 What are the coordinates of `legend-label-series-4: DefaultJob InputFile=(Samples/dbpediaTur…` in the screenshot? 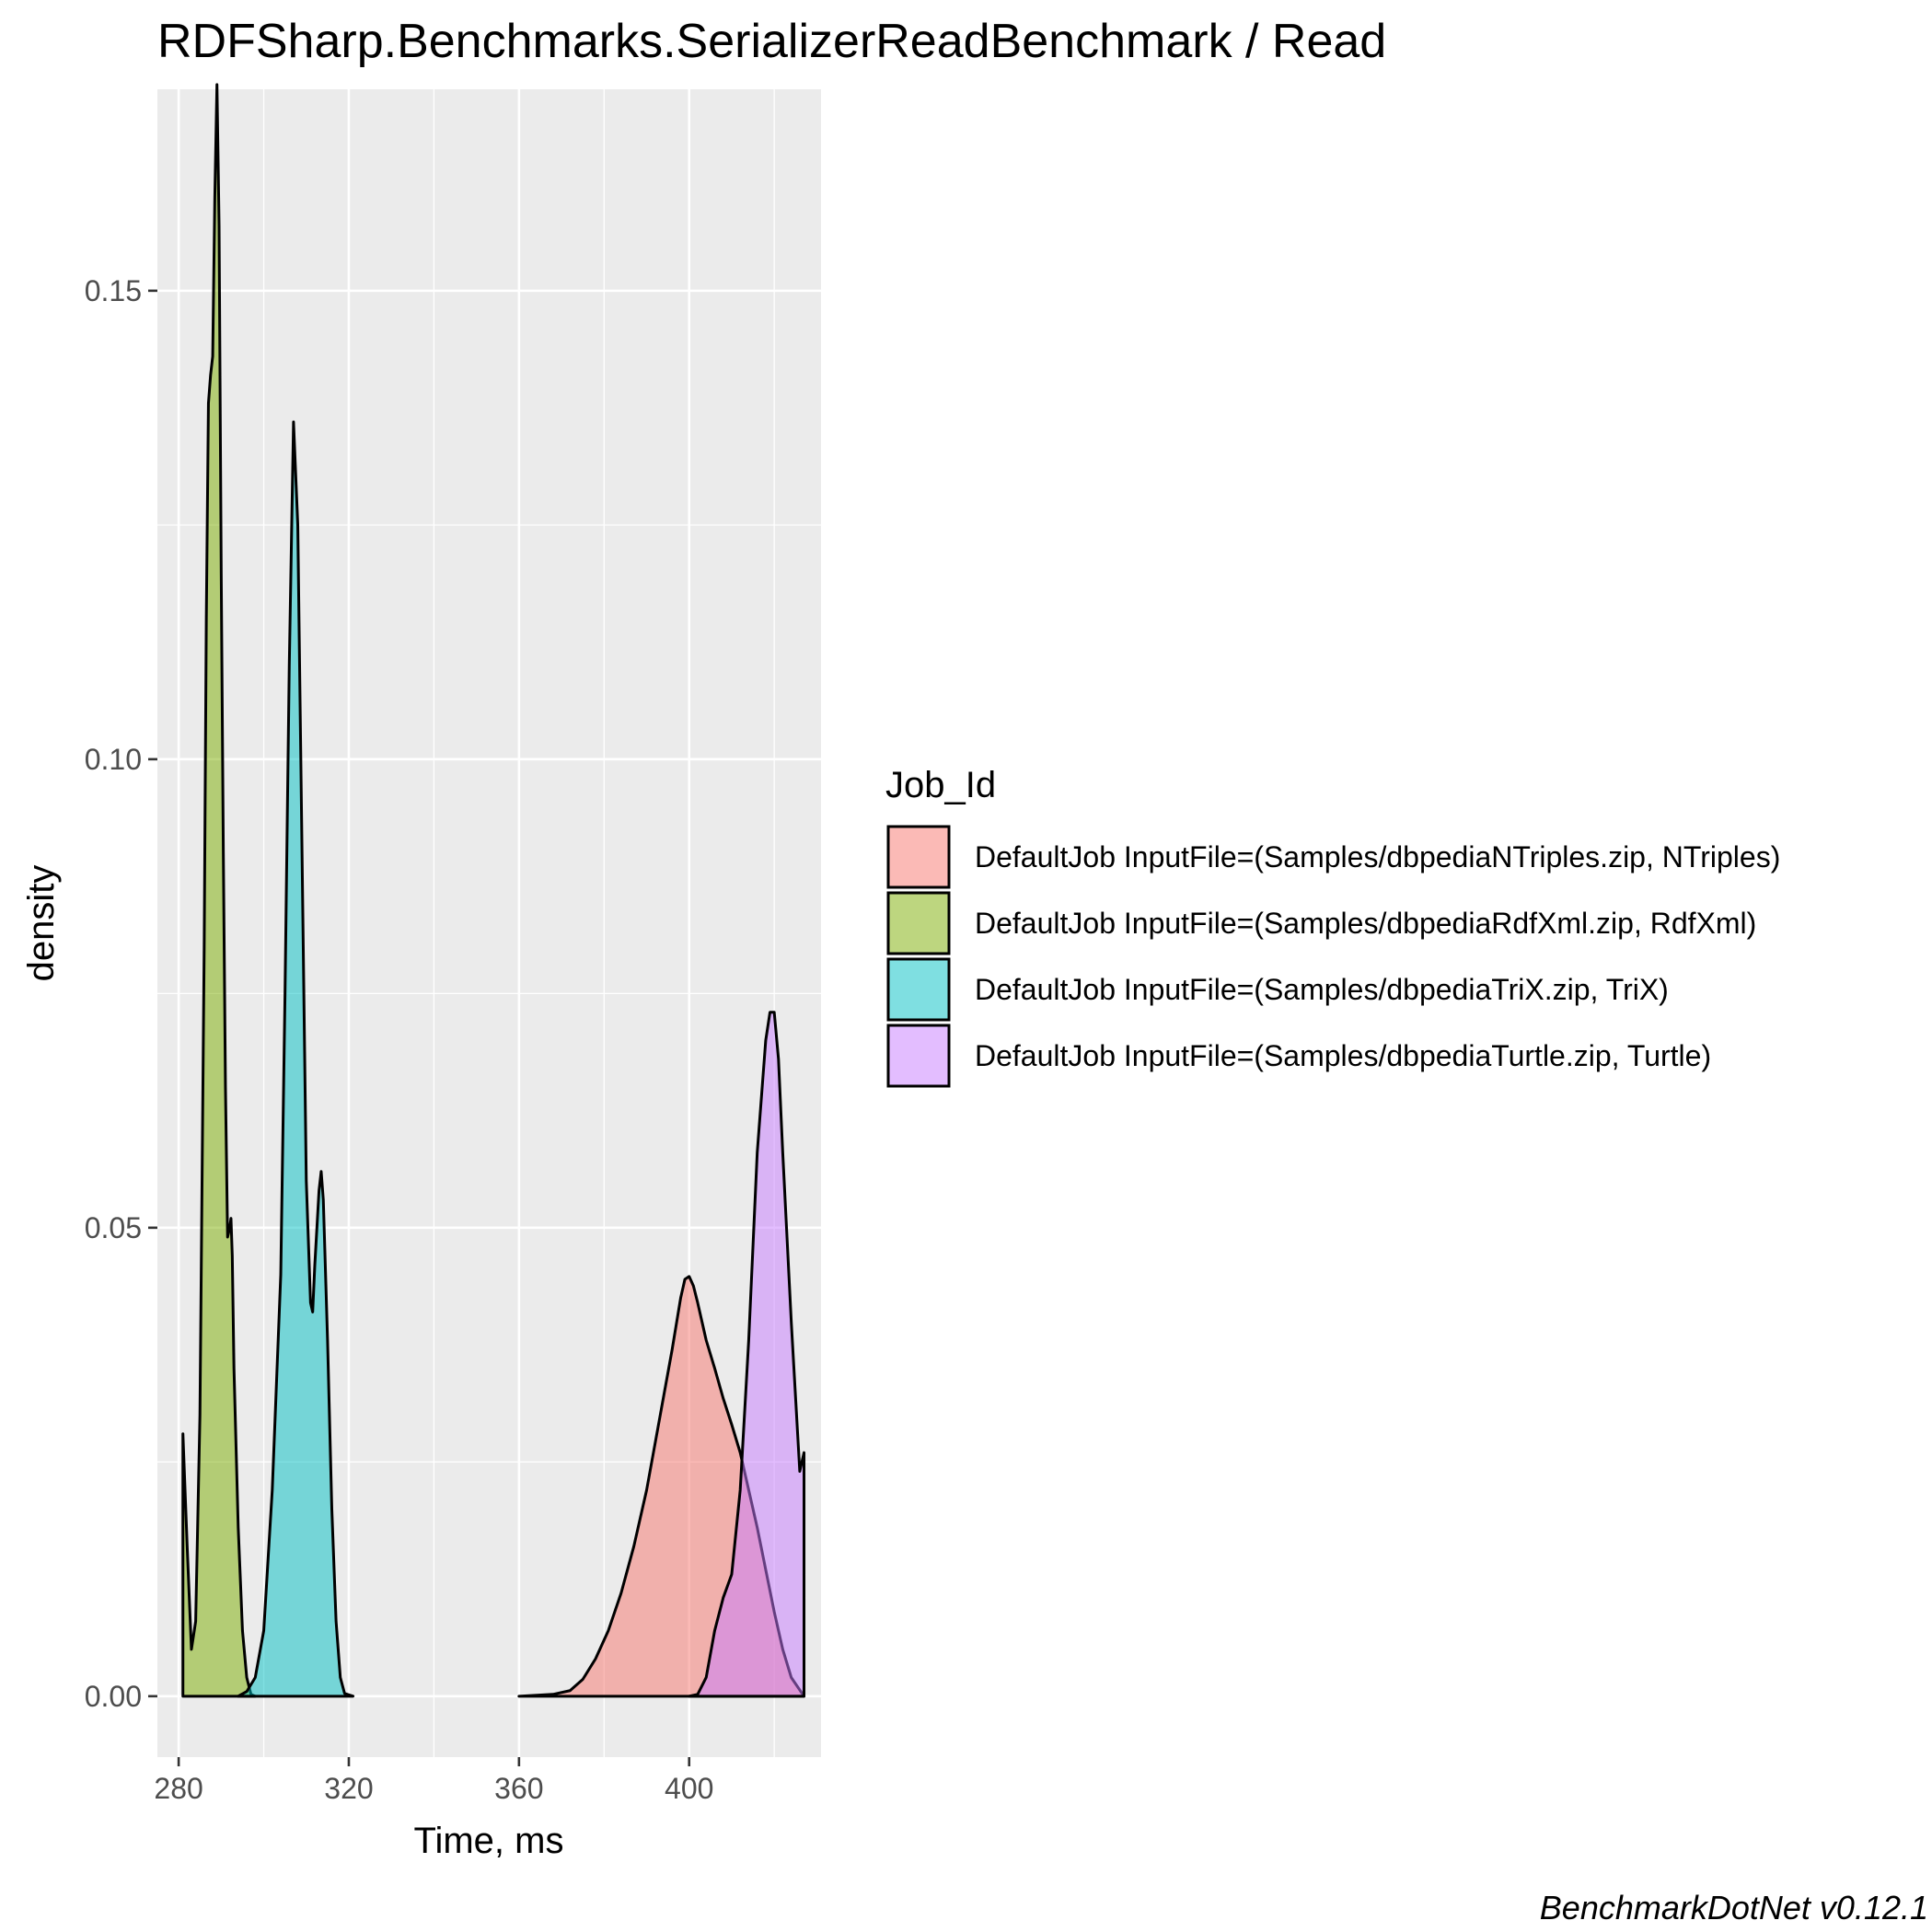 It's located at (1343, 1055).